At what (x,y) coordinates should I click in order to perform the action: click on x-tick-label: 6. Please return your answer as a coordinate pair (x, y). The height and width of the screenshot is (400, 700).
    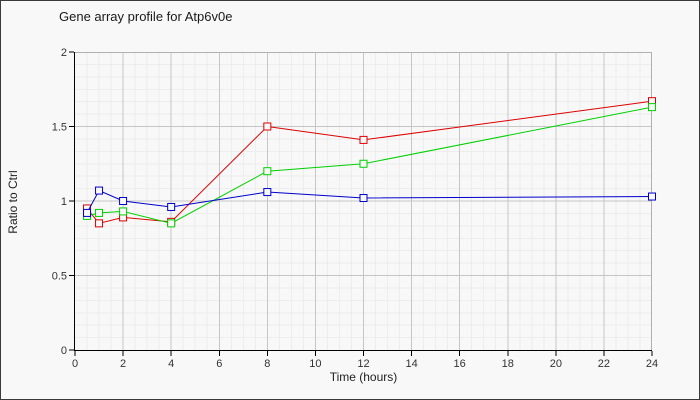
    Looking at the image, I should click on (219, 364).